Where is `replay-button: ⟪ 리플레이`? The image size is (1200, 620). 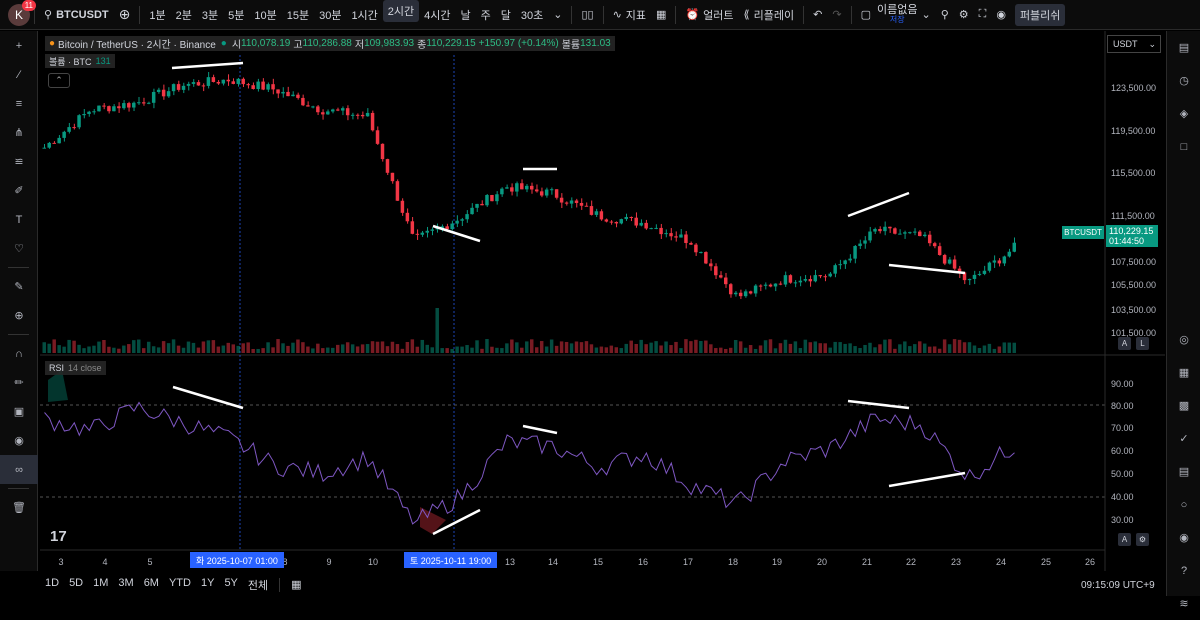
replay-button: ⟪ 리플레이 is located at coordinates (769, 15).